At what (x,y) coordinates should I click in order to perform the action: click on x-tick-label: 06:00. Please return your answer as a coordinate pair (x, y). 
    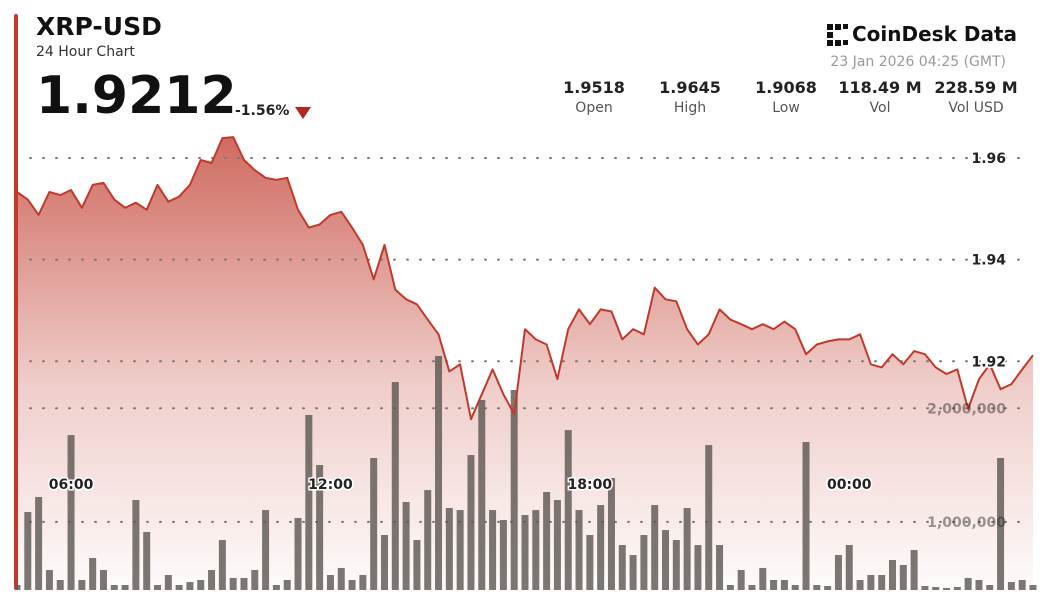
    Looking at the image, I should click on (71, 485).